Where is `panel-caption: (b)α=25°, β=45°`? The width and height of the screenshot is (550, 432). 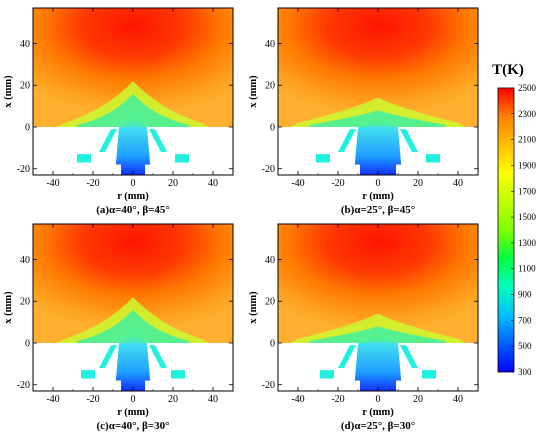
panel-caption: (b)α=25°, β=45° is located at coordinates (378, 210).